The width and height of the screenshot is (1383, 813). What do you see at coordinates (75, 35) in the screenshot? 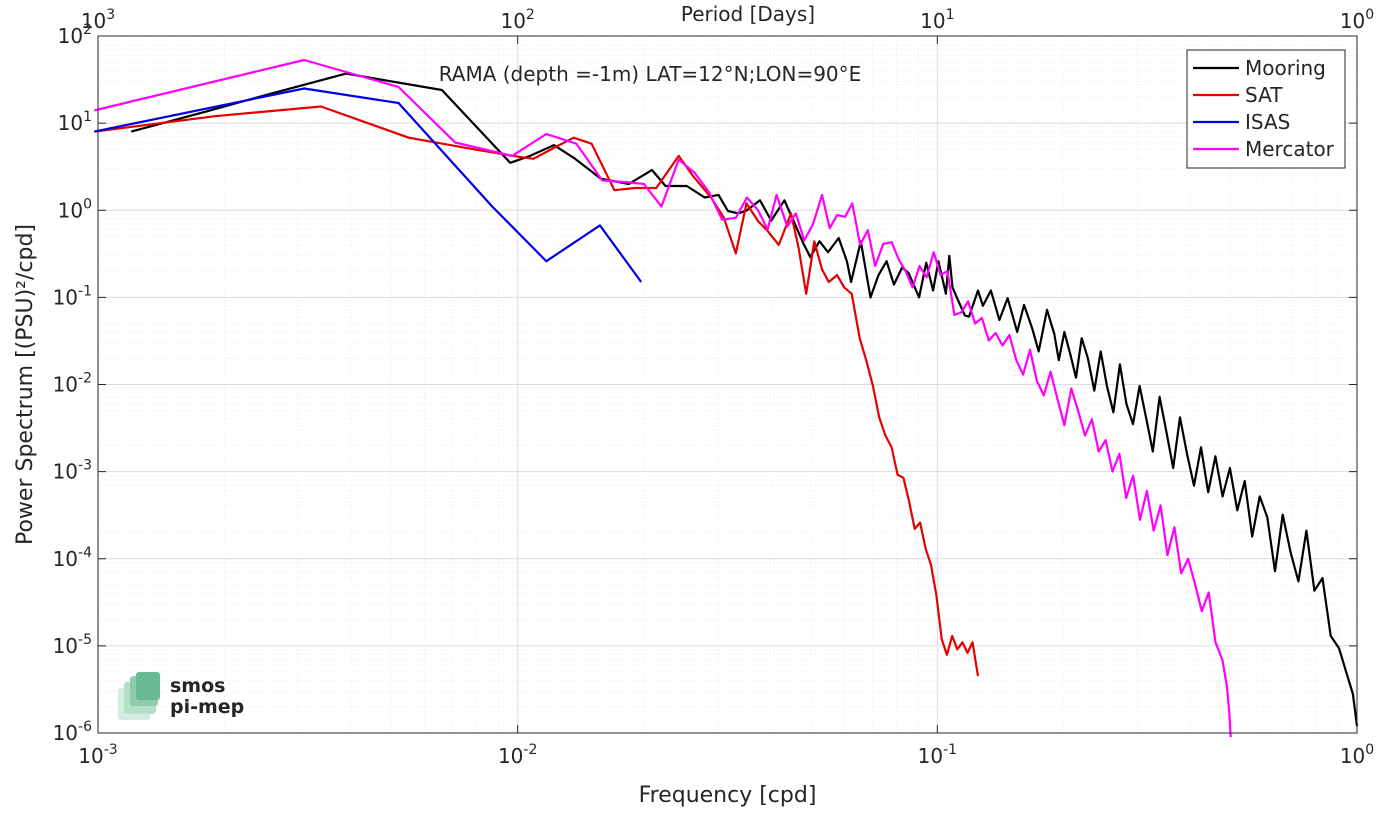
I see `y-tick-label: 10²` at bounding box center [75, 35].